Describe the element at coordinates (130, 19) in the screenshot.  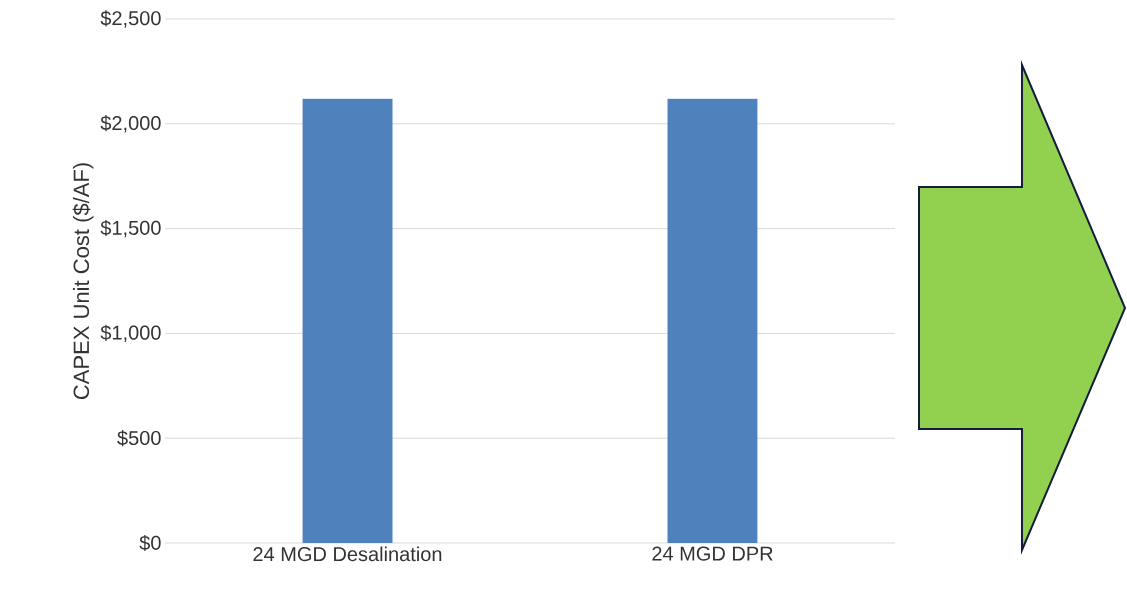
I see `y-tick-label: $2,500` at that location.